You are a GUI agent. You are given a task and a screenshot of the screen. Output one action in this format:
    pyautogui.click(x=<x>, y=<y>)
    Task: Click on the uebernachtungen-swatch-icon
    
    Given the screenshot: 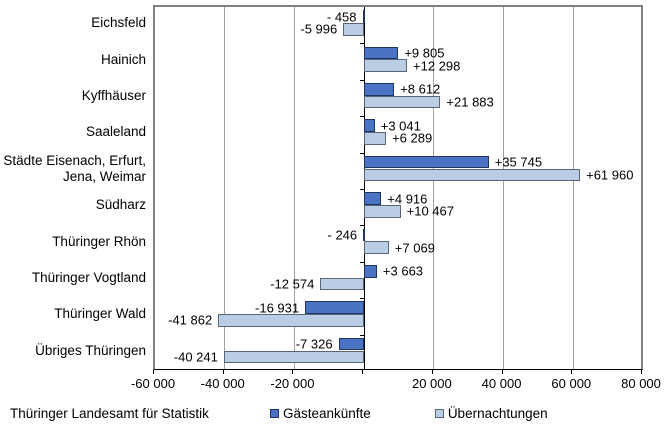 What is the action you would take?
    pyautogui.click(x=439, y=413)
    